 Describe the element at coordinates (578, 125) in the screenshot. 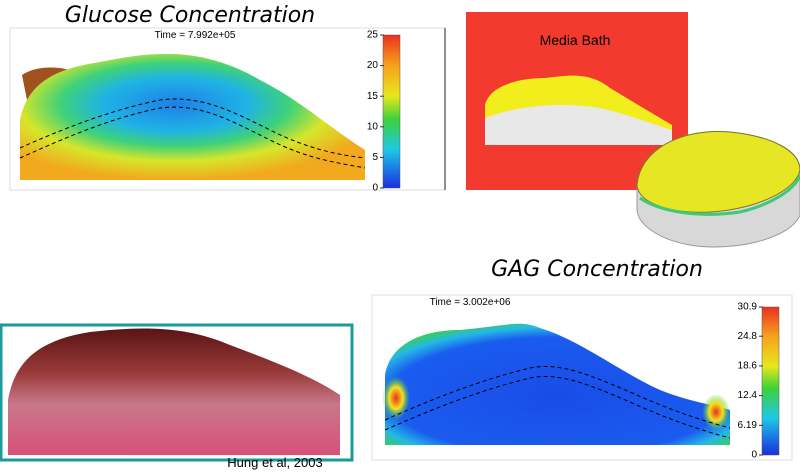

I see `domain-base` at that location.